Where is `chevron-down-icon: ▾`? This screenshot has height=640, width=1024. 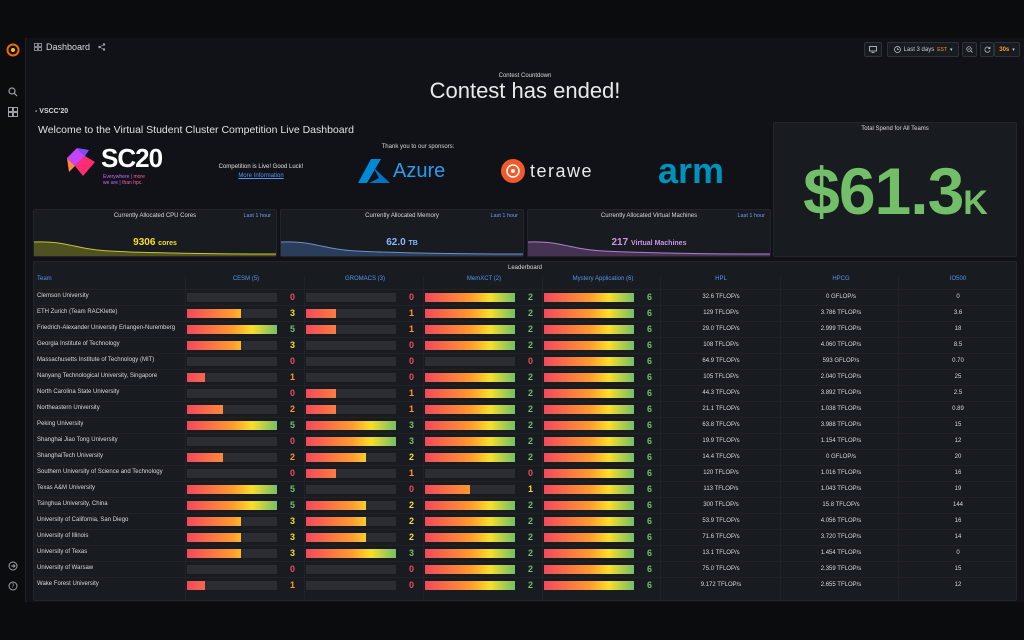 chevron-down-icon: ▾ is located at coordinates (951, 49).